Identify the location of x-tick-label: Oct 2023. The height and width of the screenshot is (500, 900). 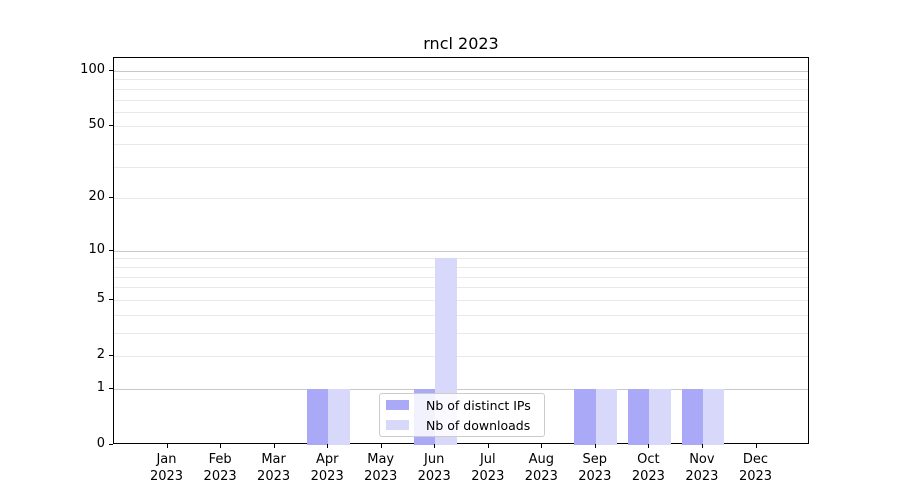
(648, 468).